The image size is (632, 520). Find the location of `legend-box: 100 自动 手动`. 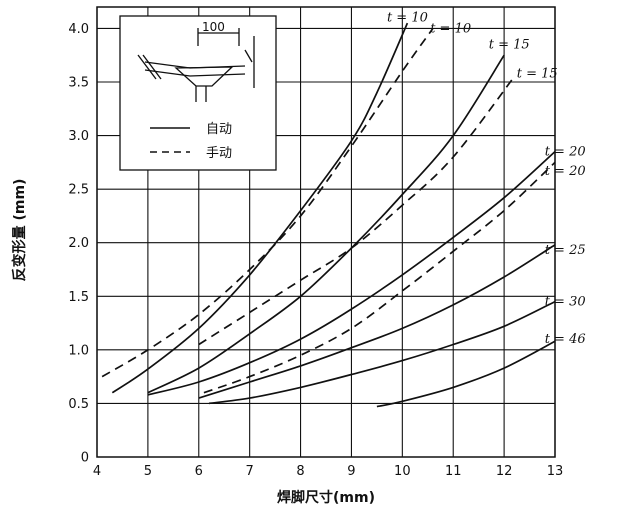

legend-box: 100 自动 手动 is located at coordinates (198, 93).